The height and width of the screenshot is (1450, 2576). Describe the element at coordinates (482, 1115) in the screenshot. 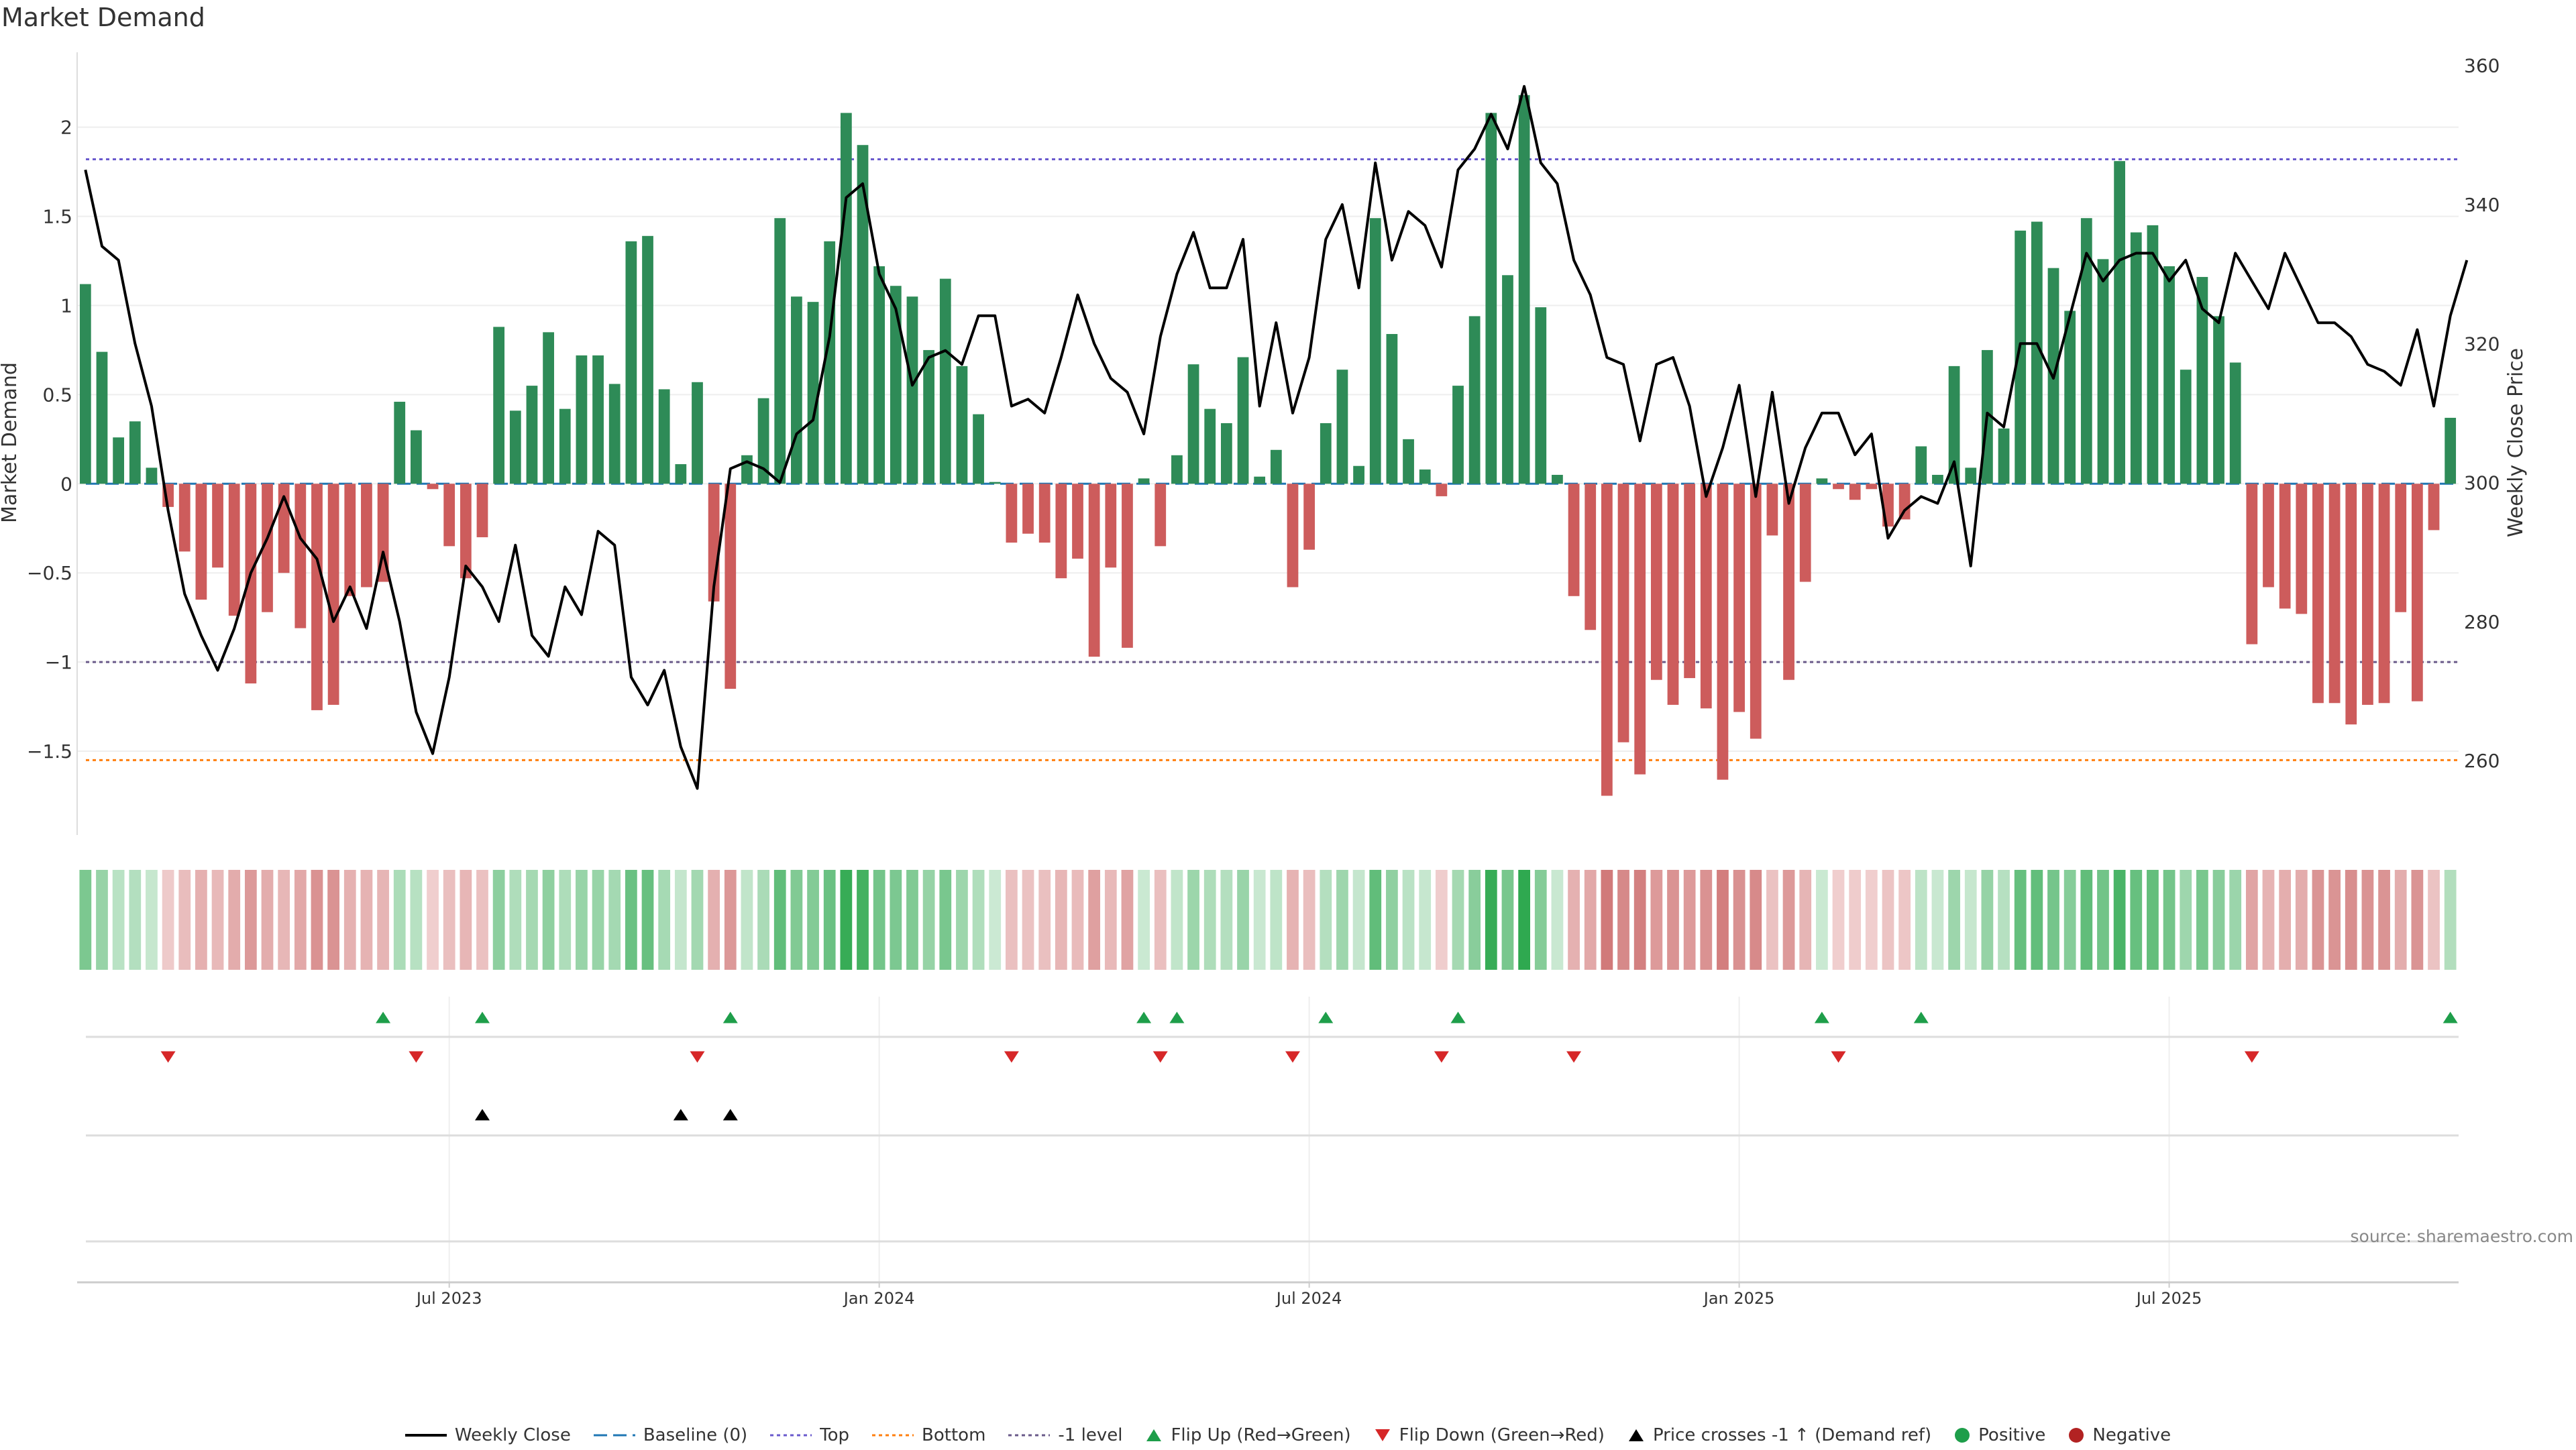

I see `price-cross-marker` at that location.